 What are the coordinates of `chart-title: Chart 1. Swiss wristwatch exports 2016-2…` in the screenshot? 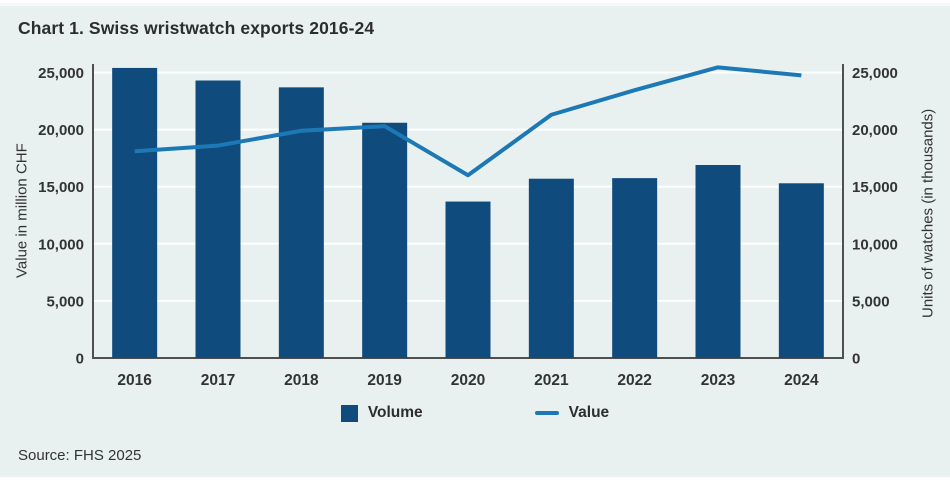 It's located at (196, 28).